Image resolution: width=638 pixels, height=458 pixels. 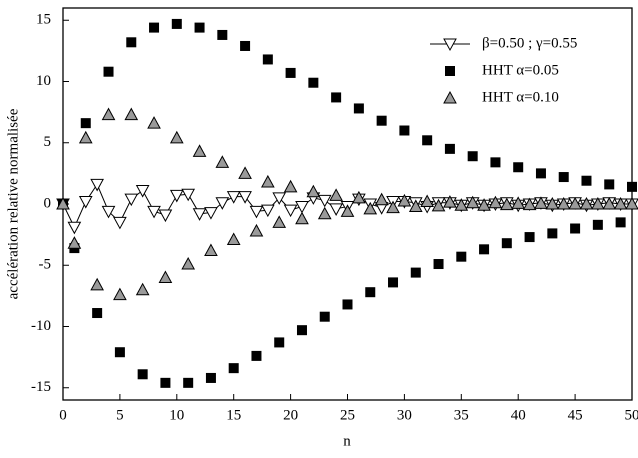 What do you see at coordinates (290, 415) in the screenshot?
I see `x-tick-label: 20` at bounding box center [290, 415].